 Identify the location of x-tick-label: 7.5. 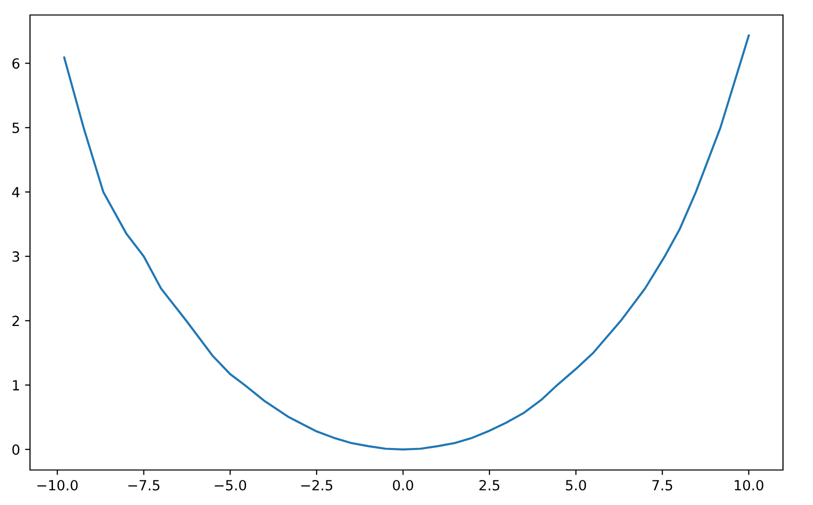
(662, 485).